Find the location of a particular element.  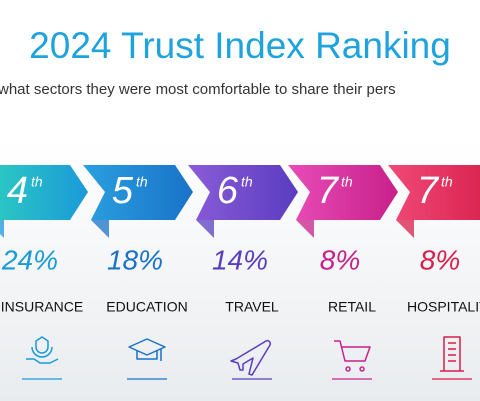

title: 2024 Trust Index Ranking is located at coordinates (240, 45).